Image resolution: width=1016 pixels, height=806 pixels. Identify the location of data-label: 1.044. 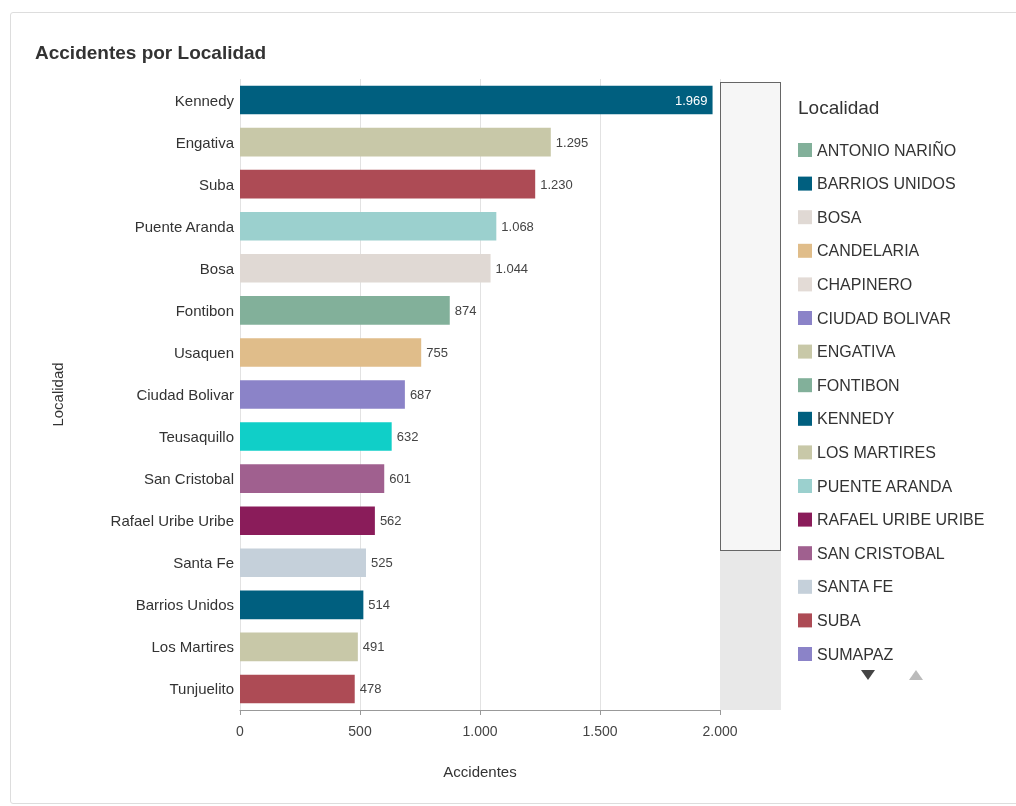
(512, 268).